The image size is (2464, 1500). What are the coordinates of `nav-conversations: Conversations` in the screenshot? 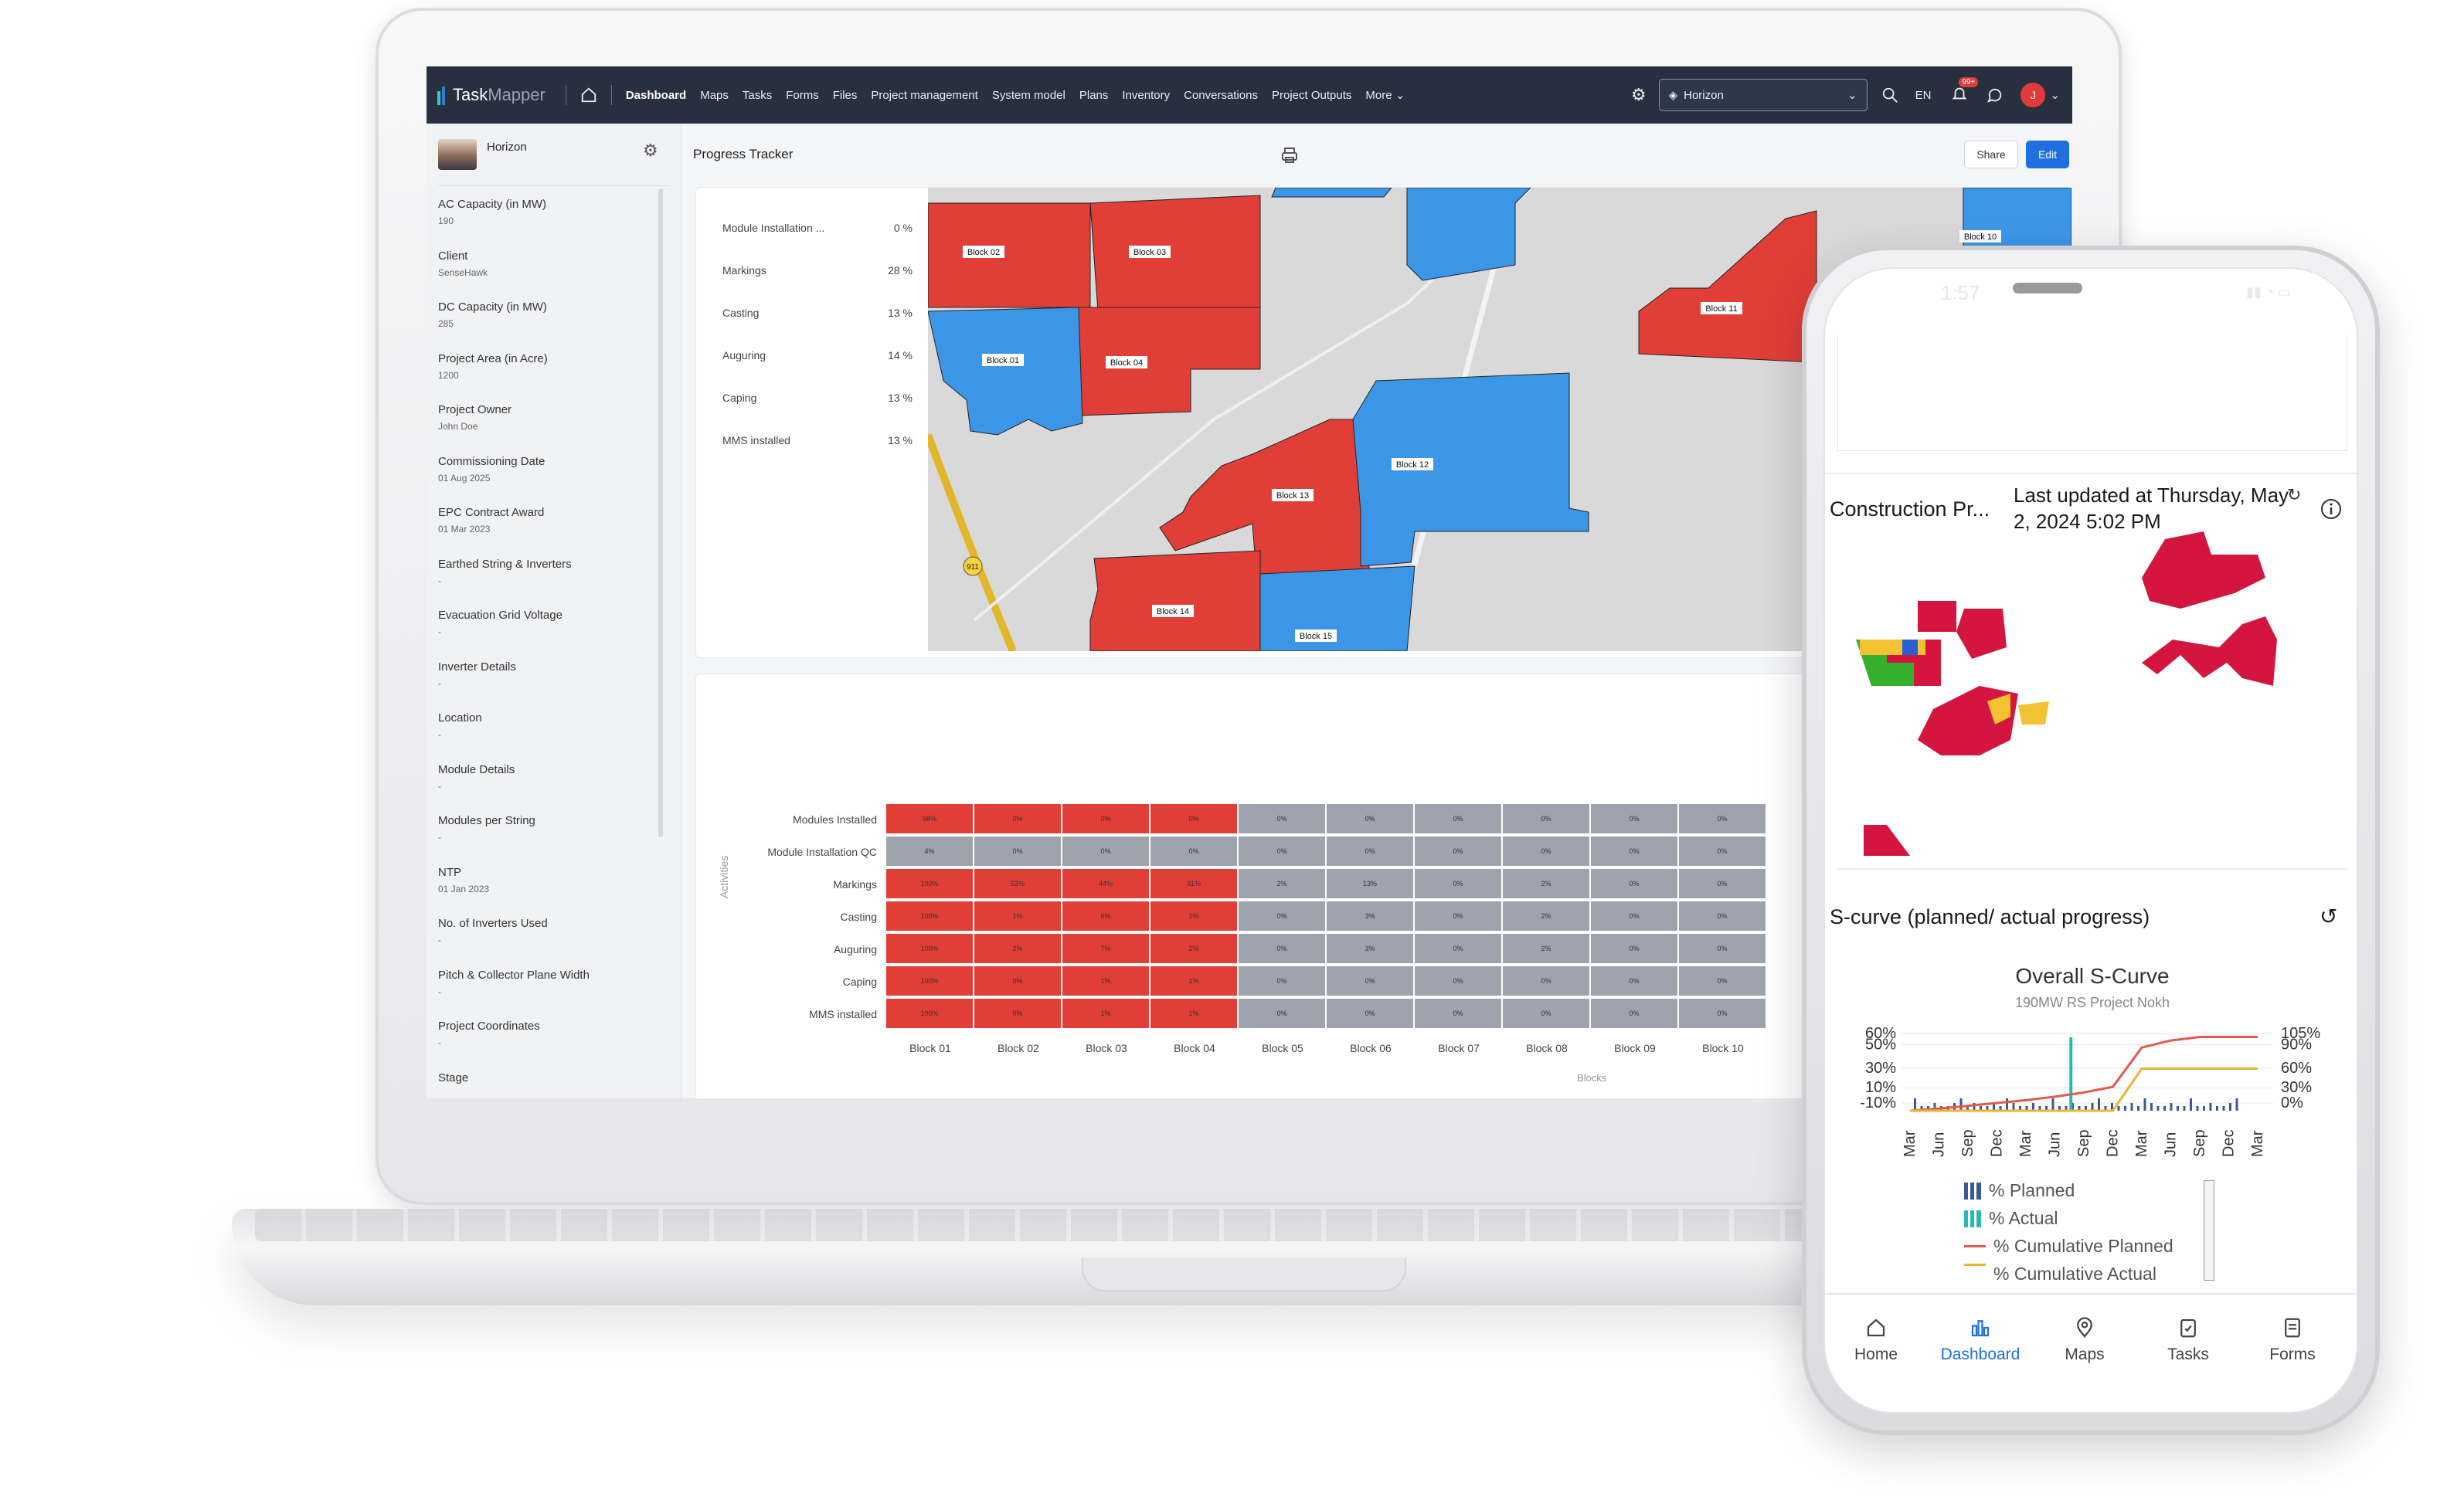 It's located at (1221, 95).